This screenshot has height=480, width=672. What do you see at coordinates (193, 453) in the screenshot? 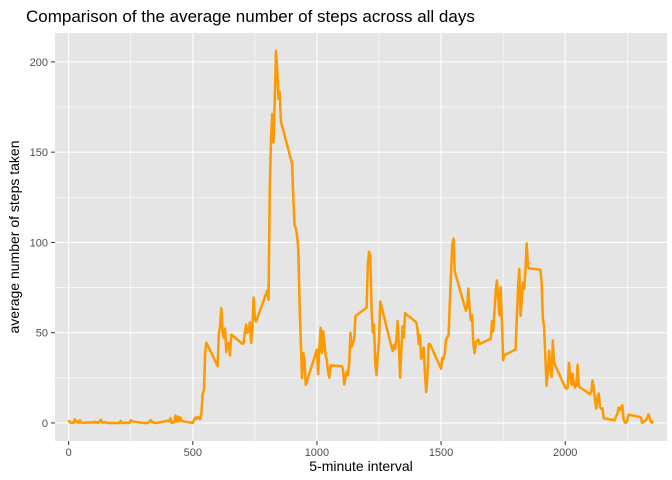
I see `x-tick-label: 500` at bounding box center [193, 453].